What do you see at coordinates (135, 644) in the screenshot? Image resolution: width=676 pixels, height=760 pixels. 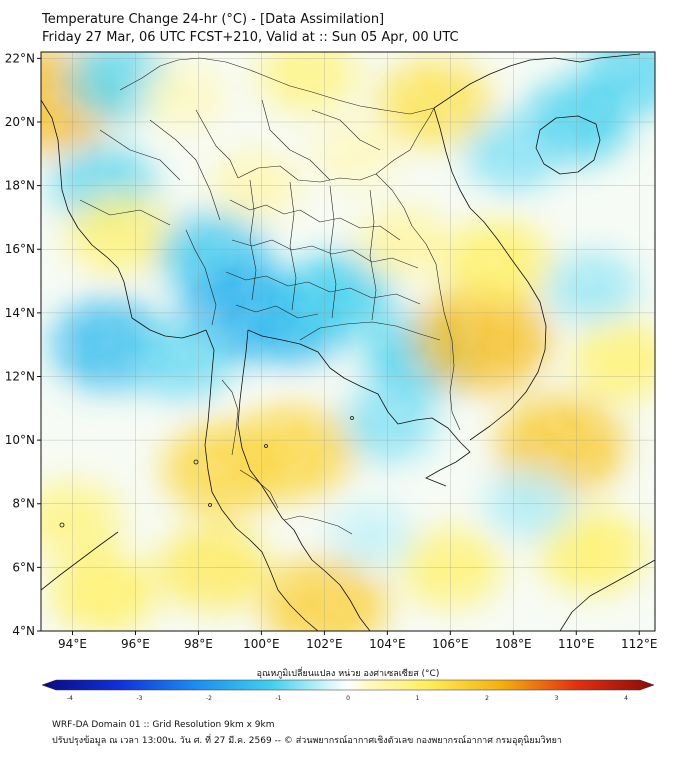 I see `lon-tick-label: 96°E` at bounding box center [135, 644].